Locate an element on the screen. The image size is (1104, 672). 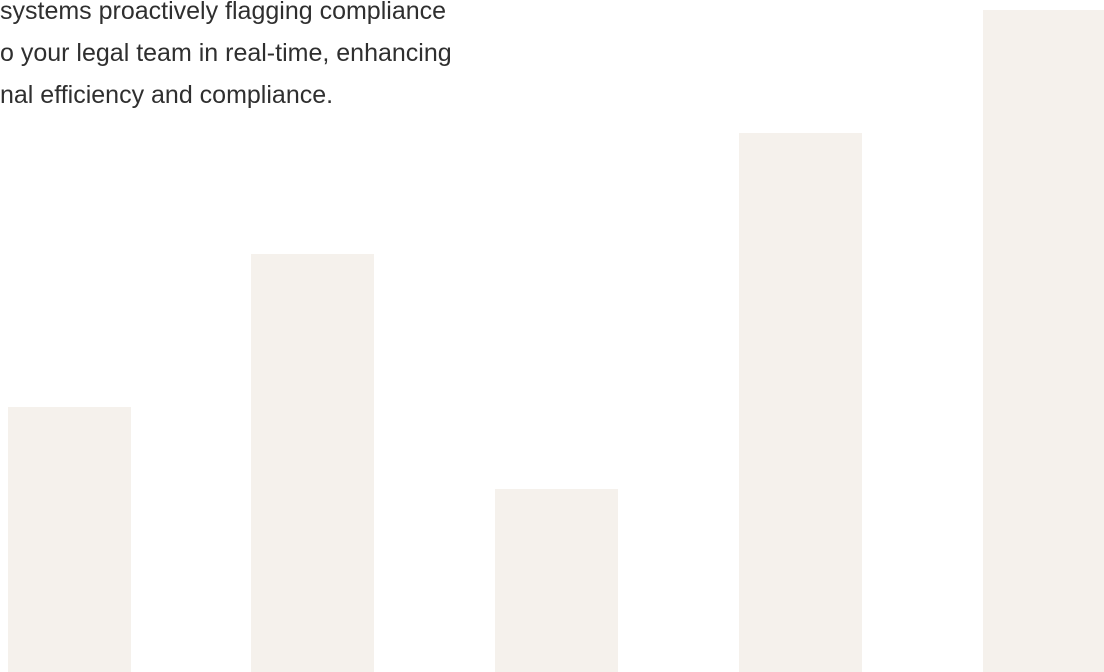
text-line: systems proactively flagging compliance is located at coordinates (223, 12).